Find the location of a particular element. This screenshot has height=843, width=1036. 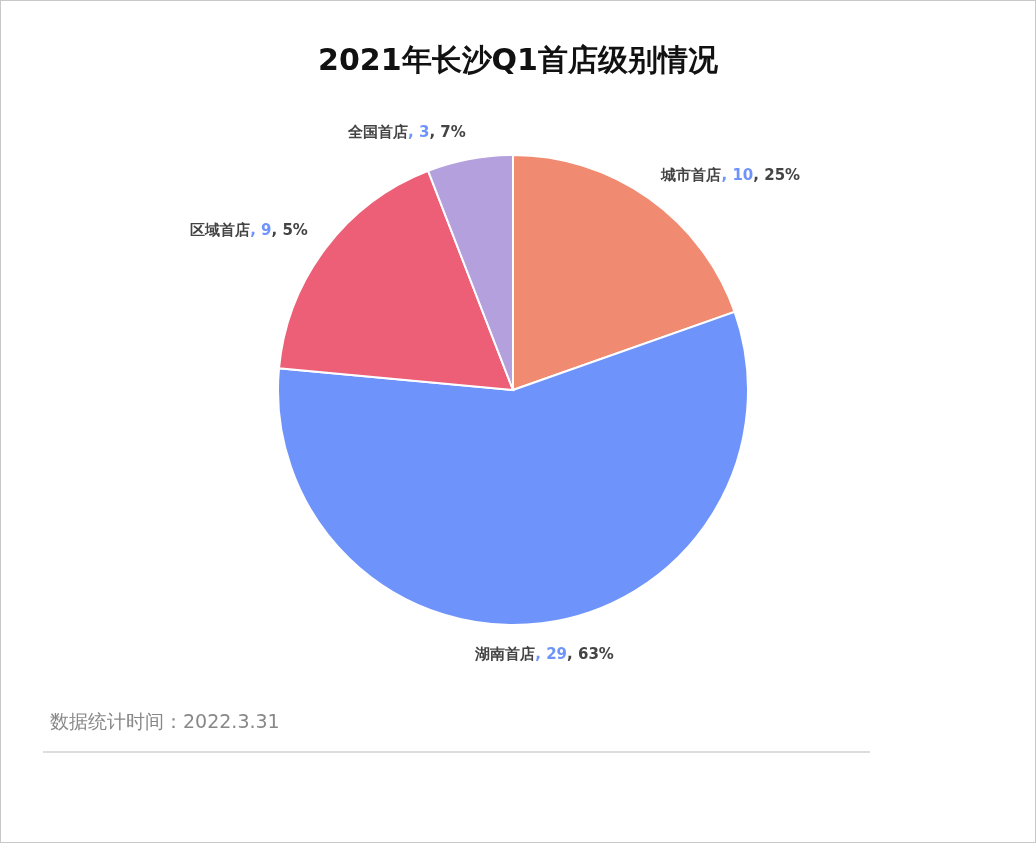

slice-label: 城市首店 is located at coordinates (691, 175).